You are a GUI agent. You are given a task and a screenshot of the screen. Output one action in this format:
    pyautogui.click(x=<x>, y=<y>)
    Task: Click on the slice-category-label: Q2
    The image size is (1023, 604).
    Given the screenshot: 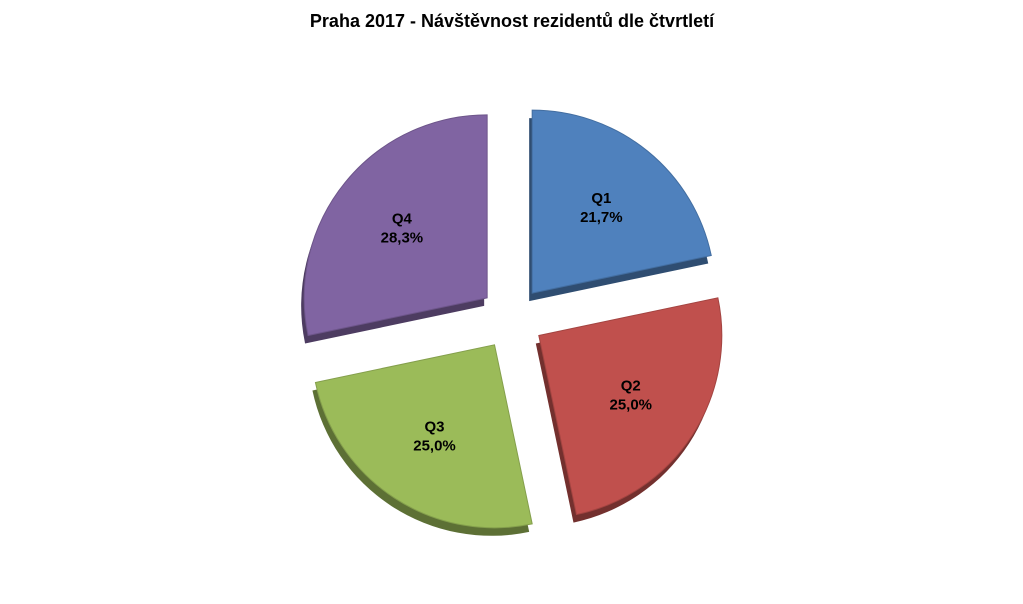 What is the action you would take?
    pyautogui.click(x=631, y=385)
    